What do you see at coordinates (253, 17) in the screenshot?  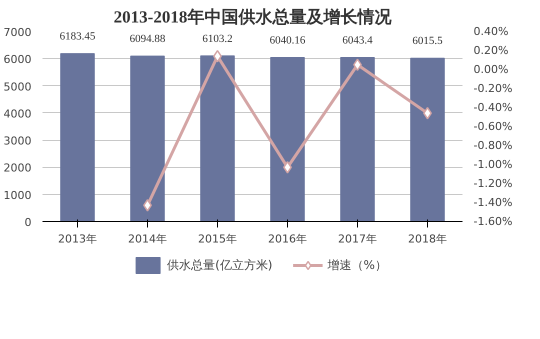 I see `chart-title: 2013-2018年中国供水总量及增长情况` at bounding box center [253, 17].